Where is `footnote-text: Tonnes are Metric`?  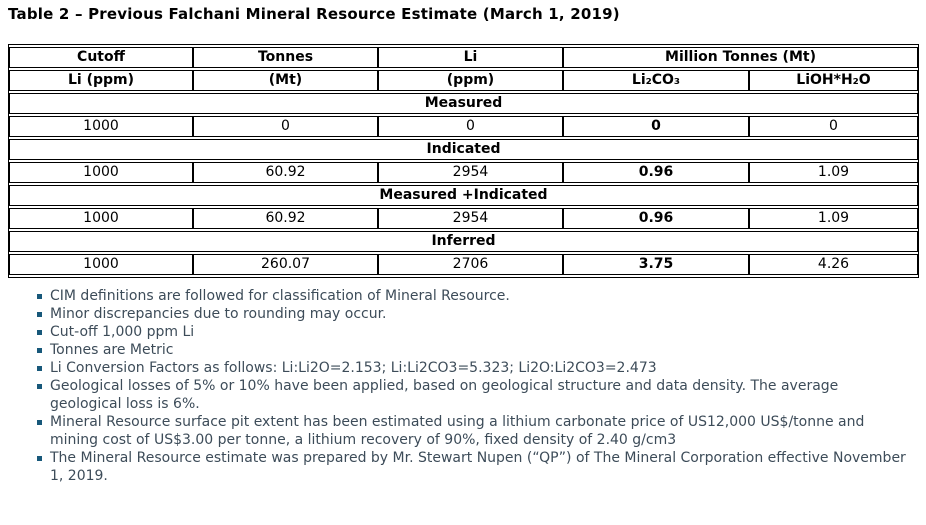 footnote-text: Tonnes are Metric is located at coordinates (112, 350).